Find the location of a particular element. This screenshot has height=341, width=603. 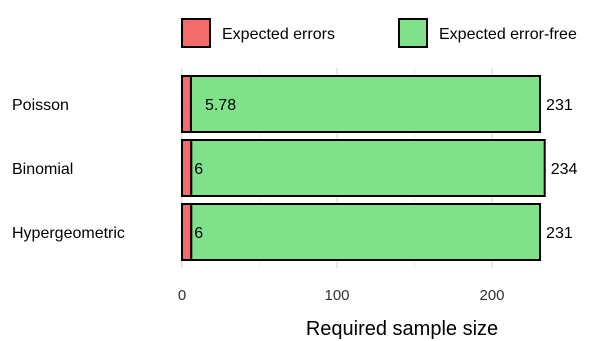

category-label: Binomial is located at coordinates (42, 169).